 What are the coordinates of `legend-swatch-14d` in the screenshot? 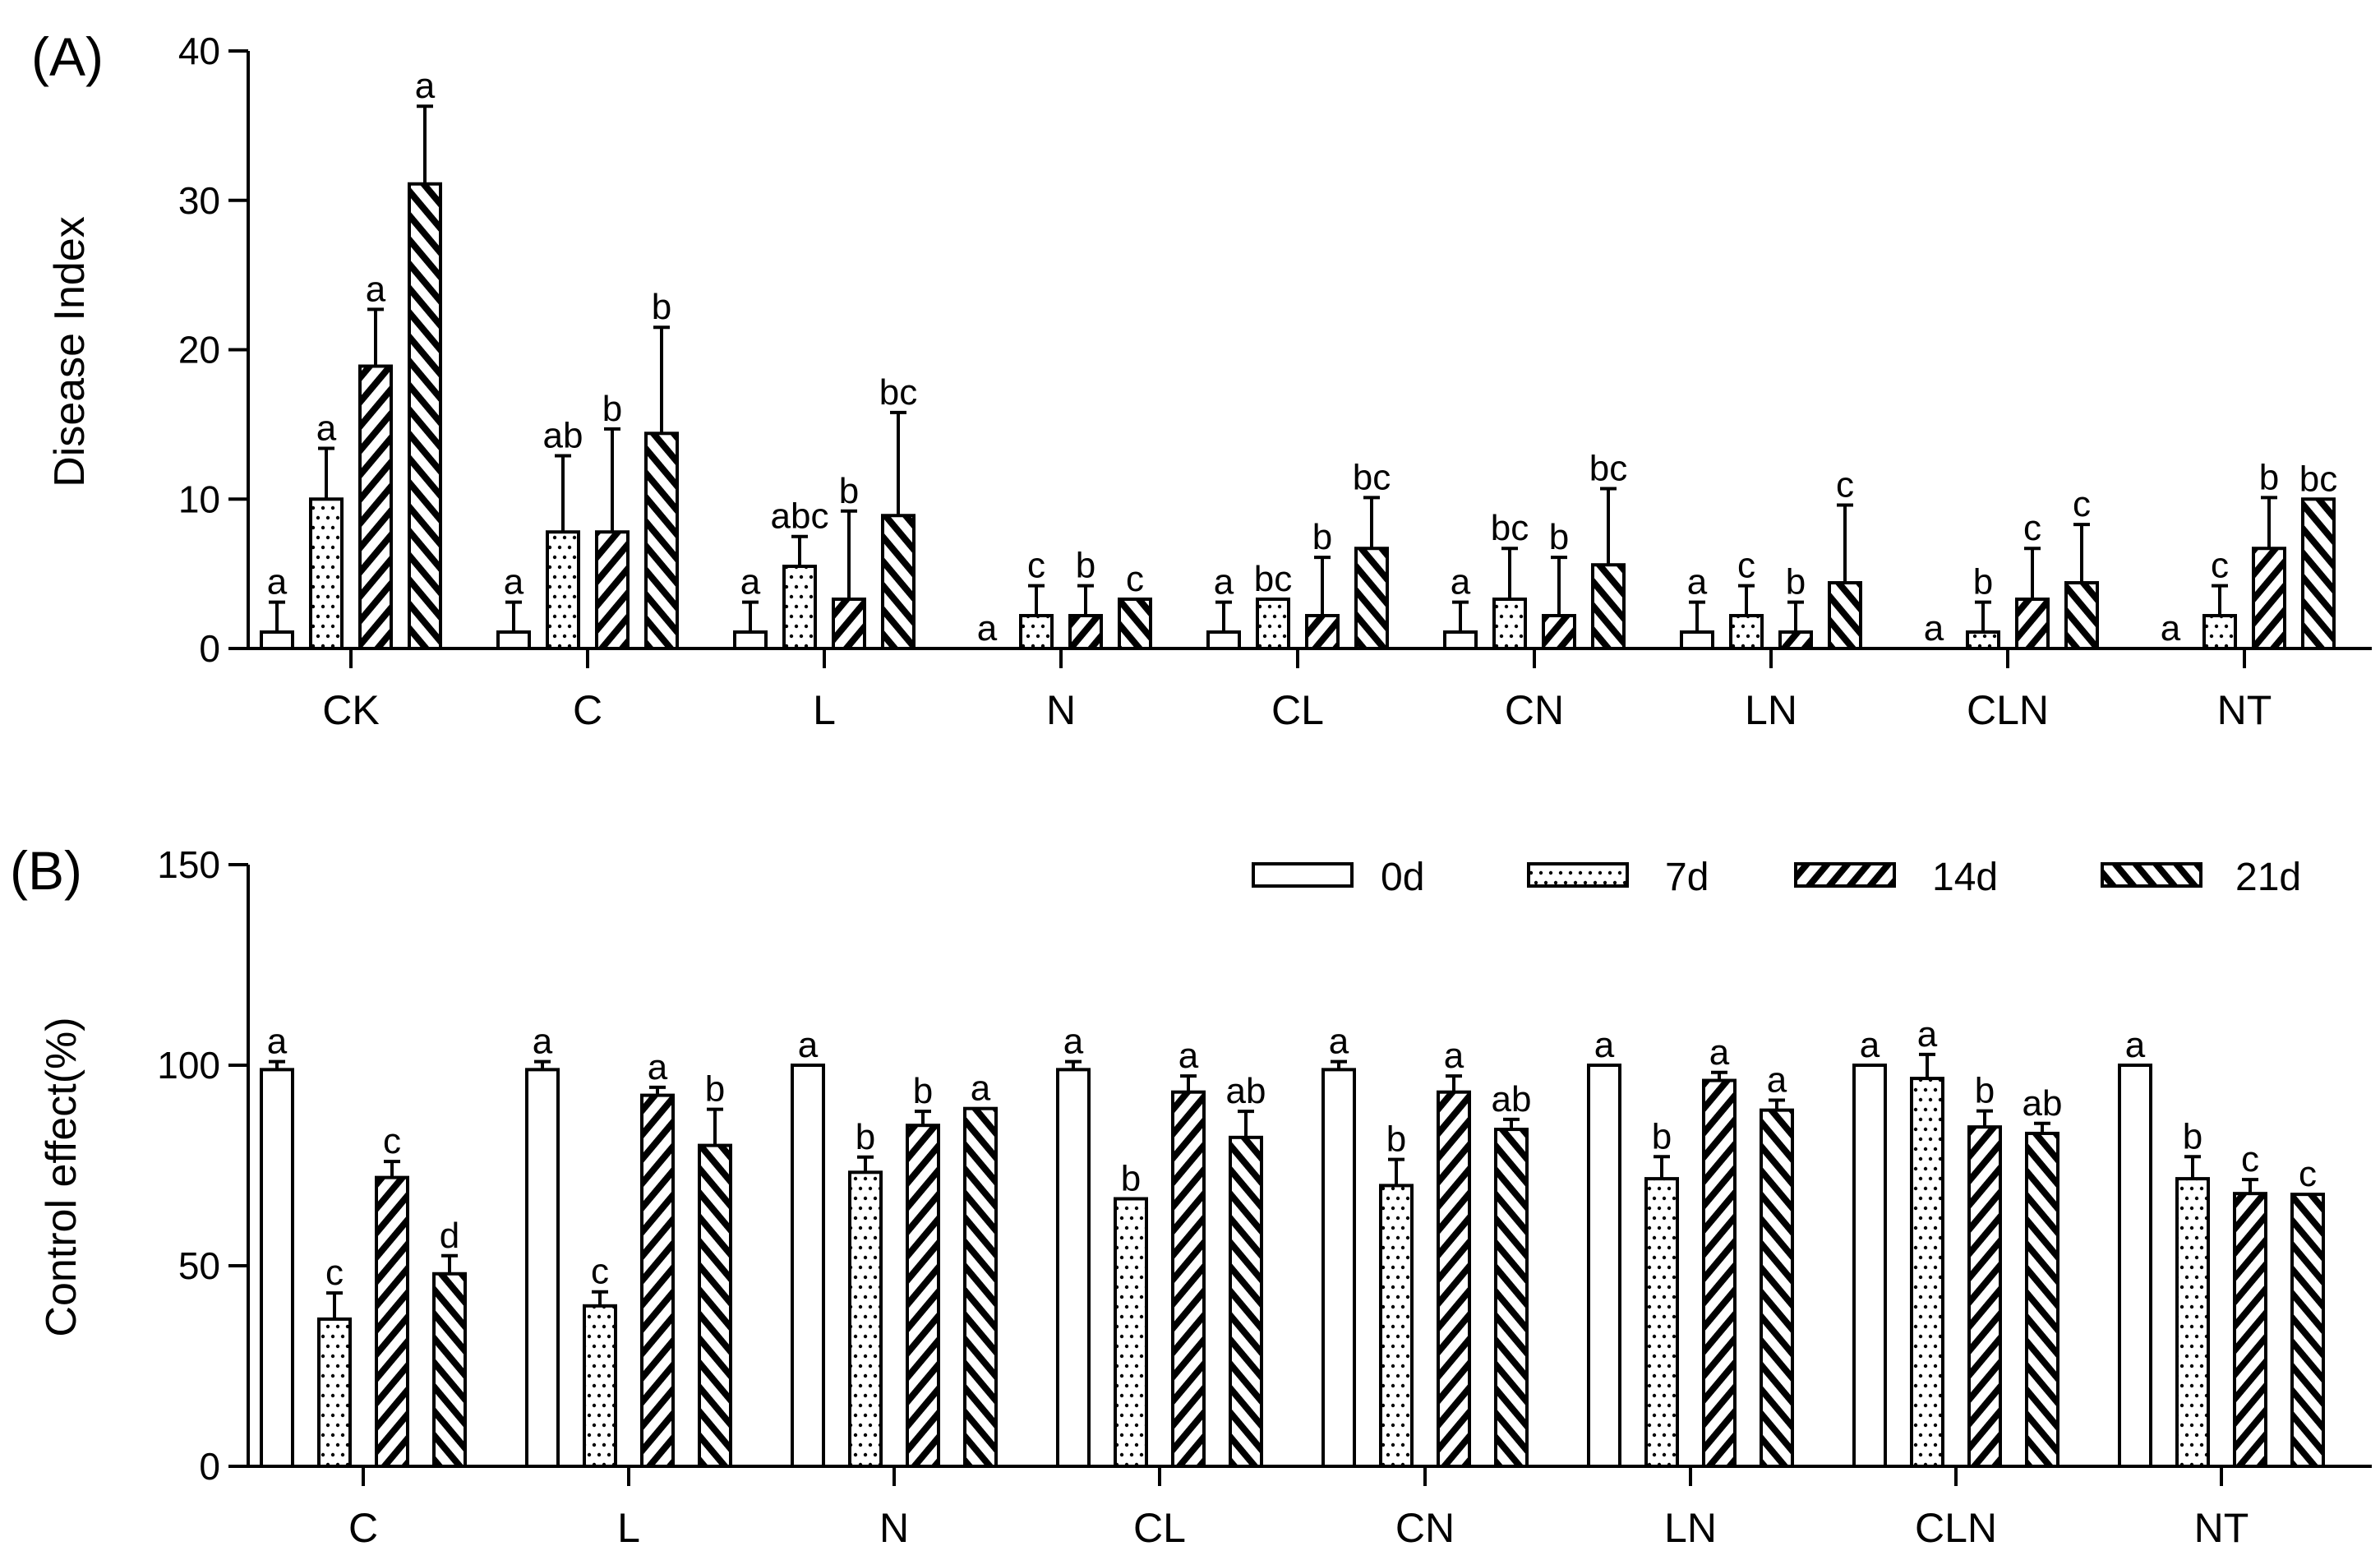 It's located at (1845, 875).